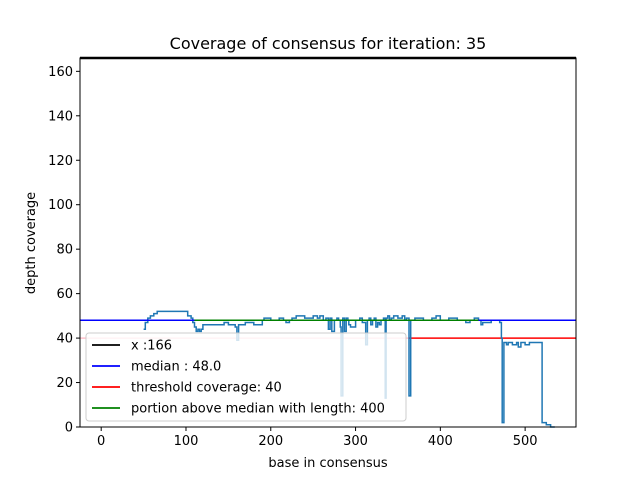  Describe the element at coordinates (270, 441) in the screenshot. I see `x-tick-label-2: 200` at that location.